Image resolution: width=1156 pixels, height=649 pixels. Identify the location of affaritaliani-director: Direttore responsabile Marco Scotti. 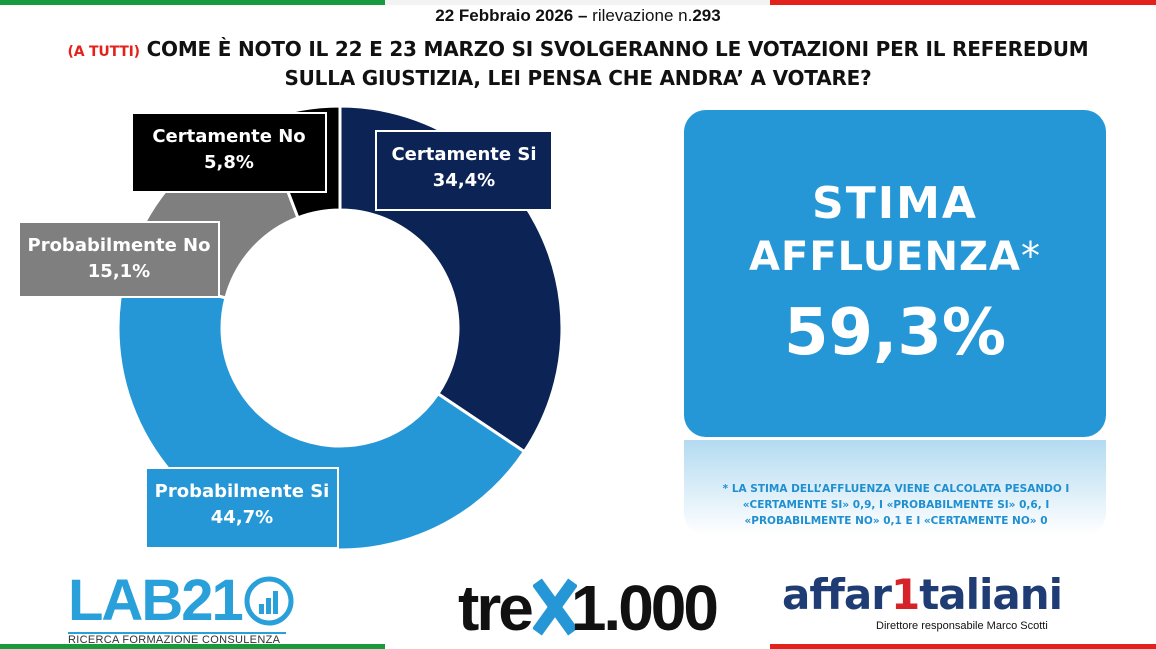
(962, 626).